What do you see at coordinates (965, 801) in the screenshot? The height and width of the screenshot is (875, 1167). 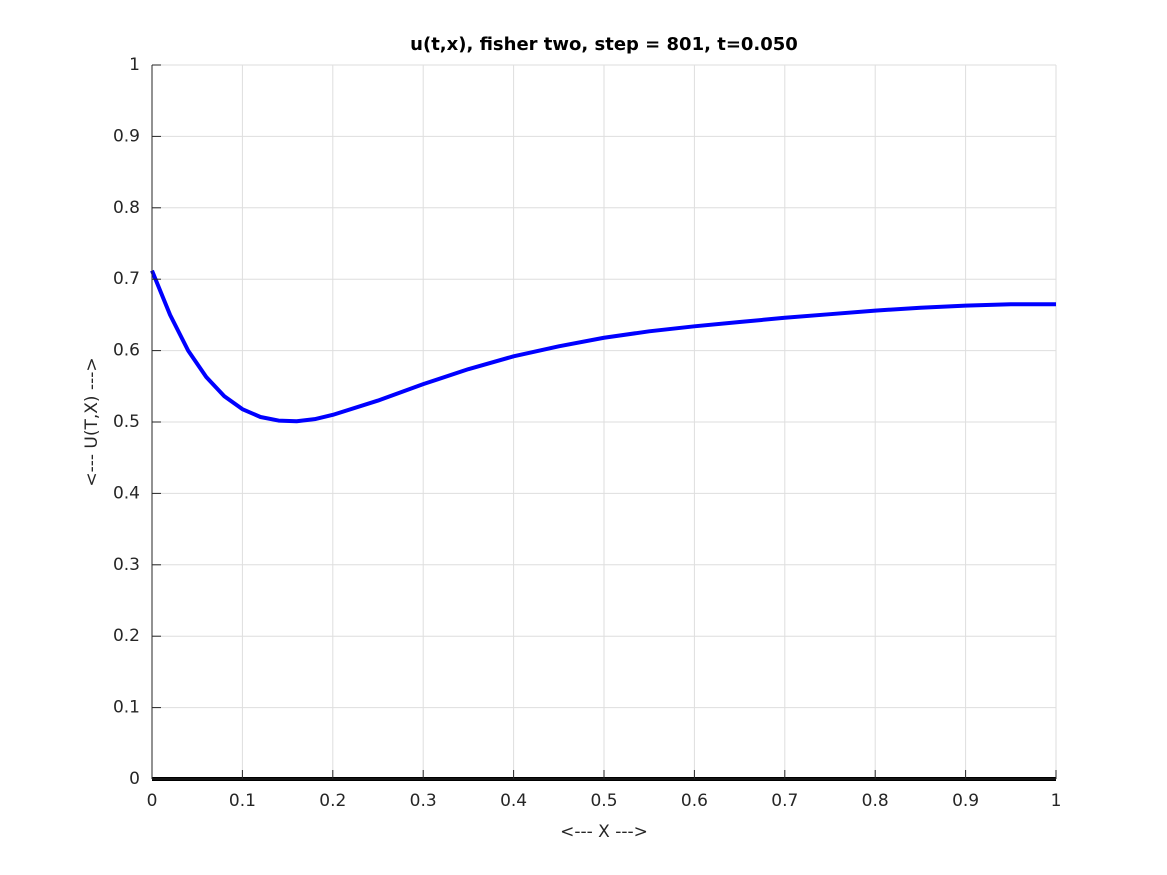 I see `x-tick-label: 0.9` at bounding box center [965, 801].